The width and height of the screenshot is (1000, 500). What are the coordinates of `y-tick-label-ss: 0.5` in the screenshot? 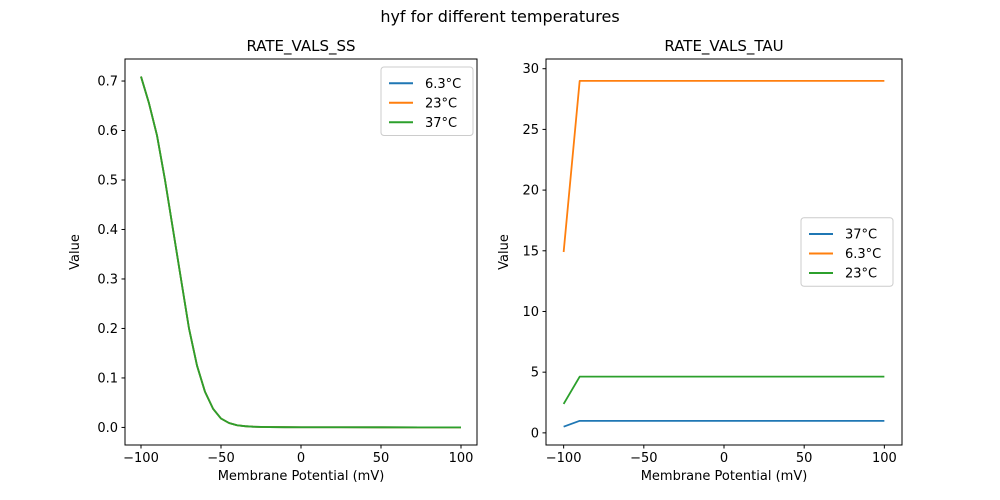 It's located at (107, 180).